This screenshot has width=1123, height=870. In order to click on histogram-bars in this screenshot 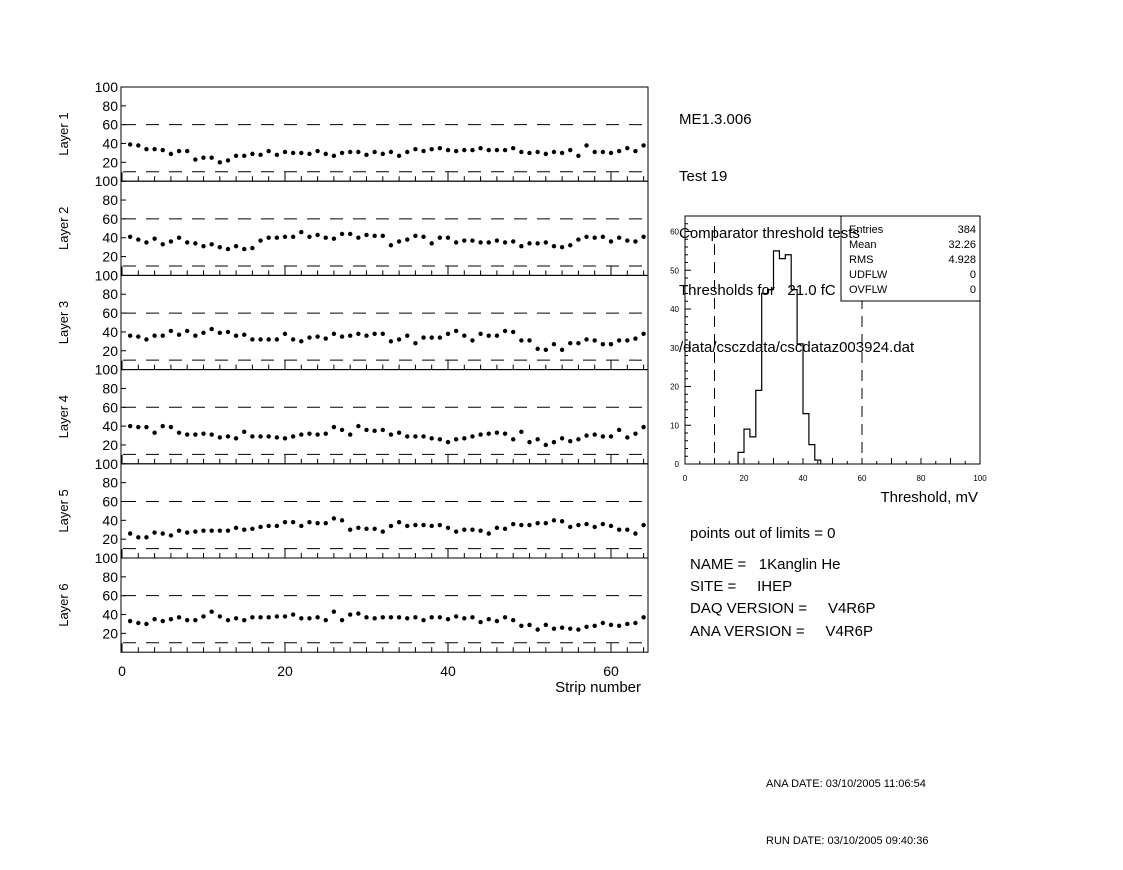, I will do `click(779, 357)`.